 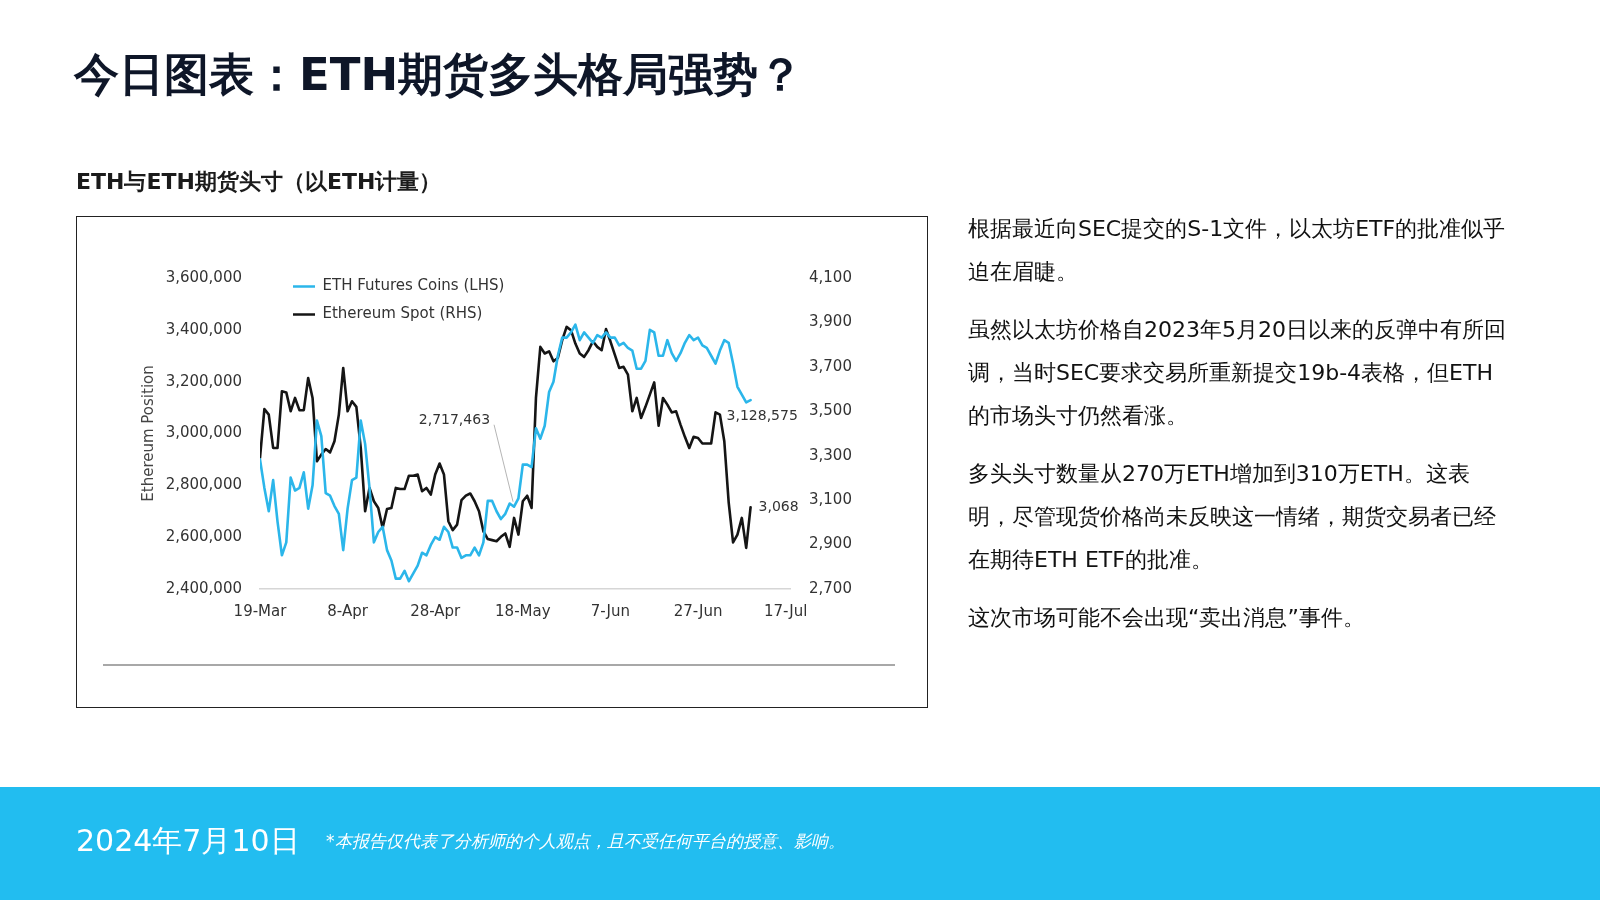 I want to click on x-tick-label: 19-Mar, so click(x=260, y=610).